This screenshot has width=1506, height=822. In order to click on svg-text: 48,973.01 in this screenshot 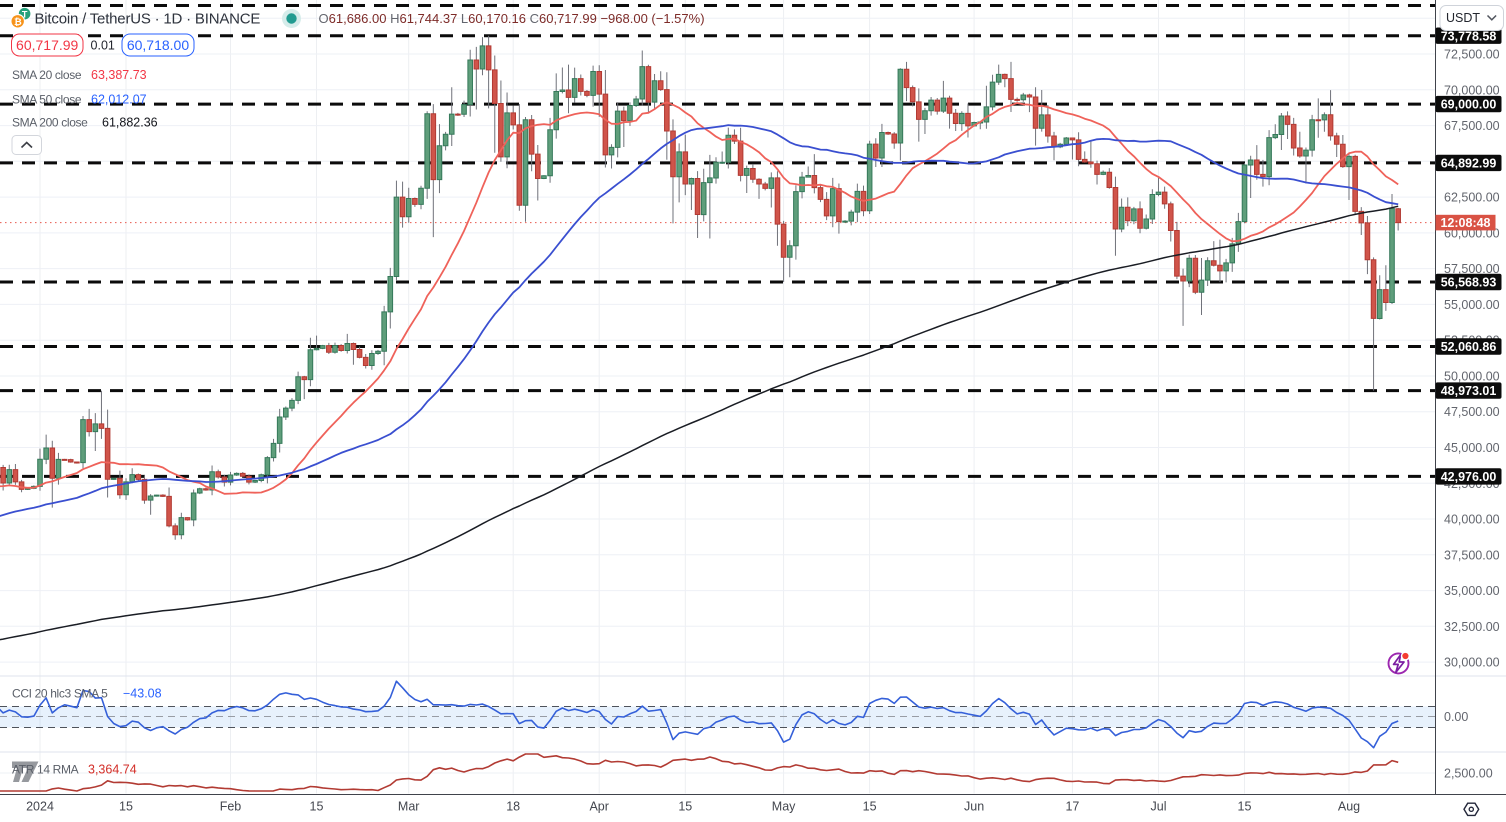, I will do `click(1469, 391)`.